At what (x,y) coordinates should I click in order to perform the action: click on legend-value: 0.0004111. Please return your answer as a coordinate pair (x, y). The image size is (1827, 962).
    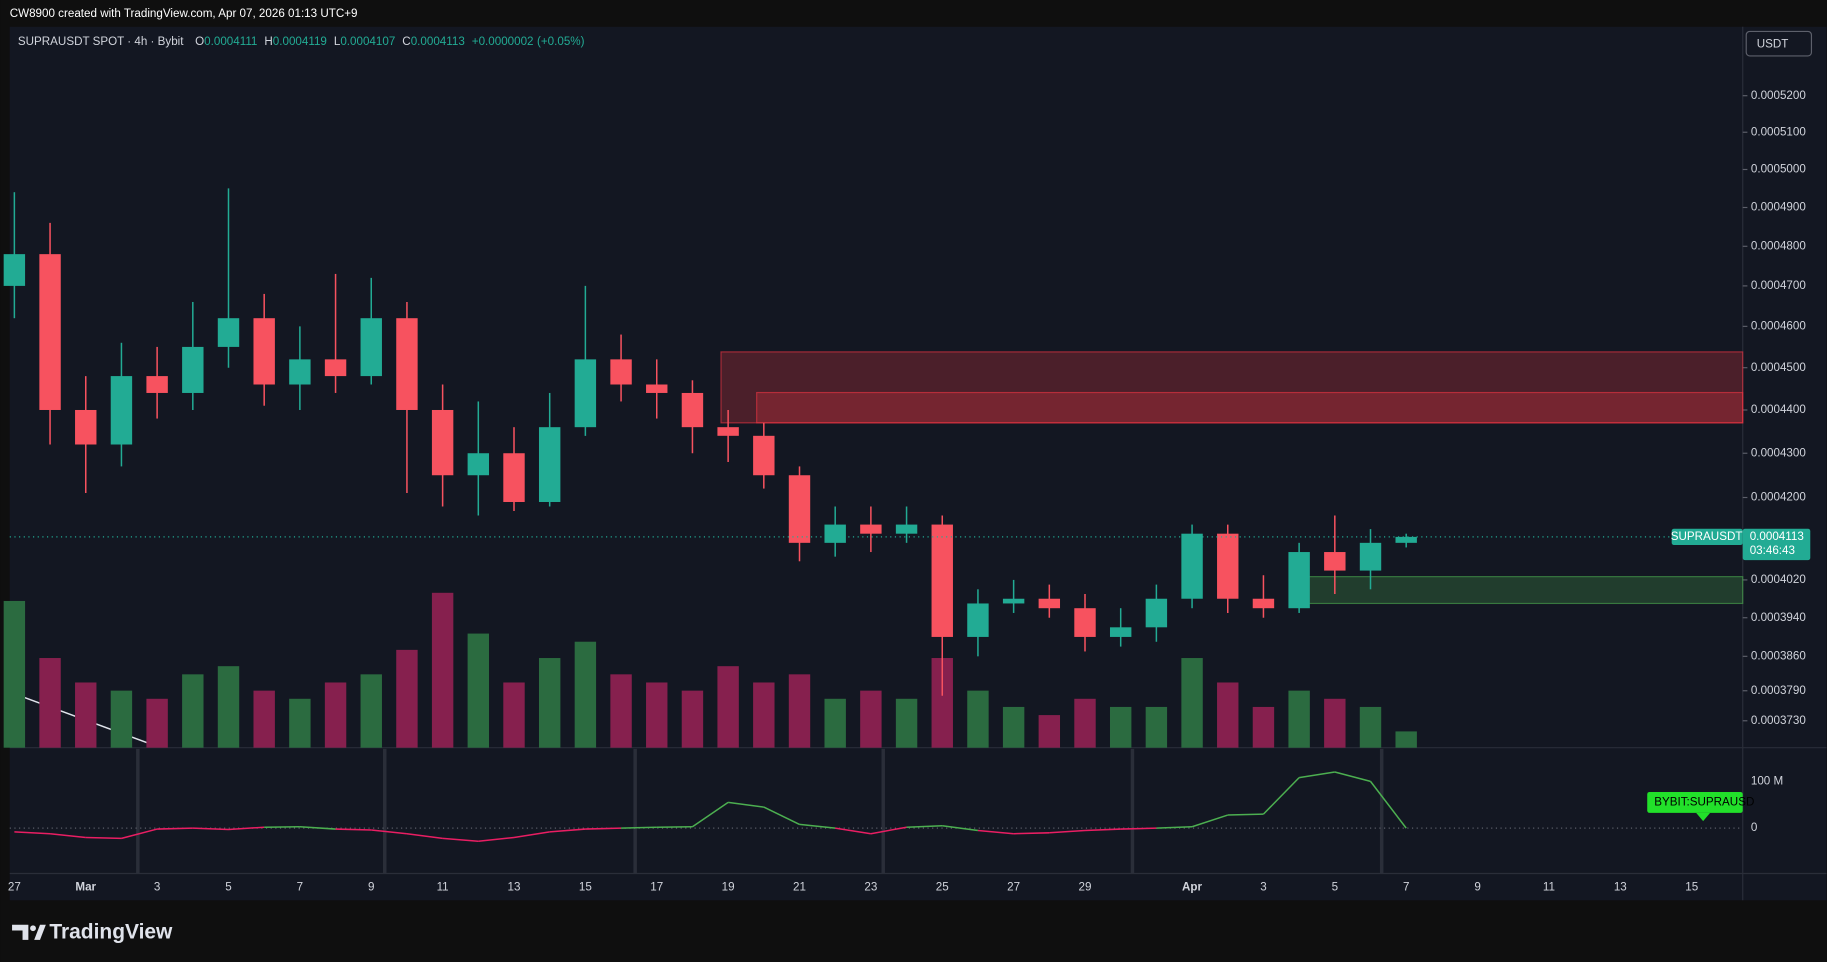
    Looking at the image, I should click on (230, 41).